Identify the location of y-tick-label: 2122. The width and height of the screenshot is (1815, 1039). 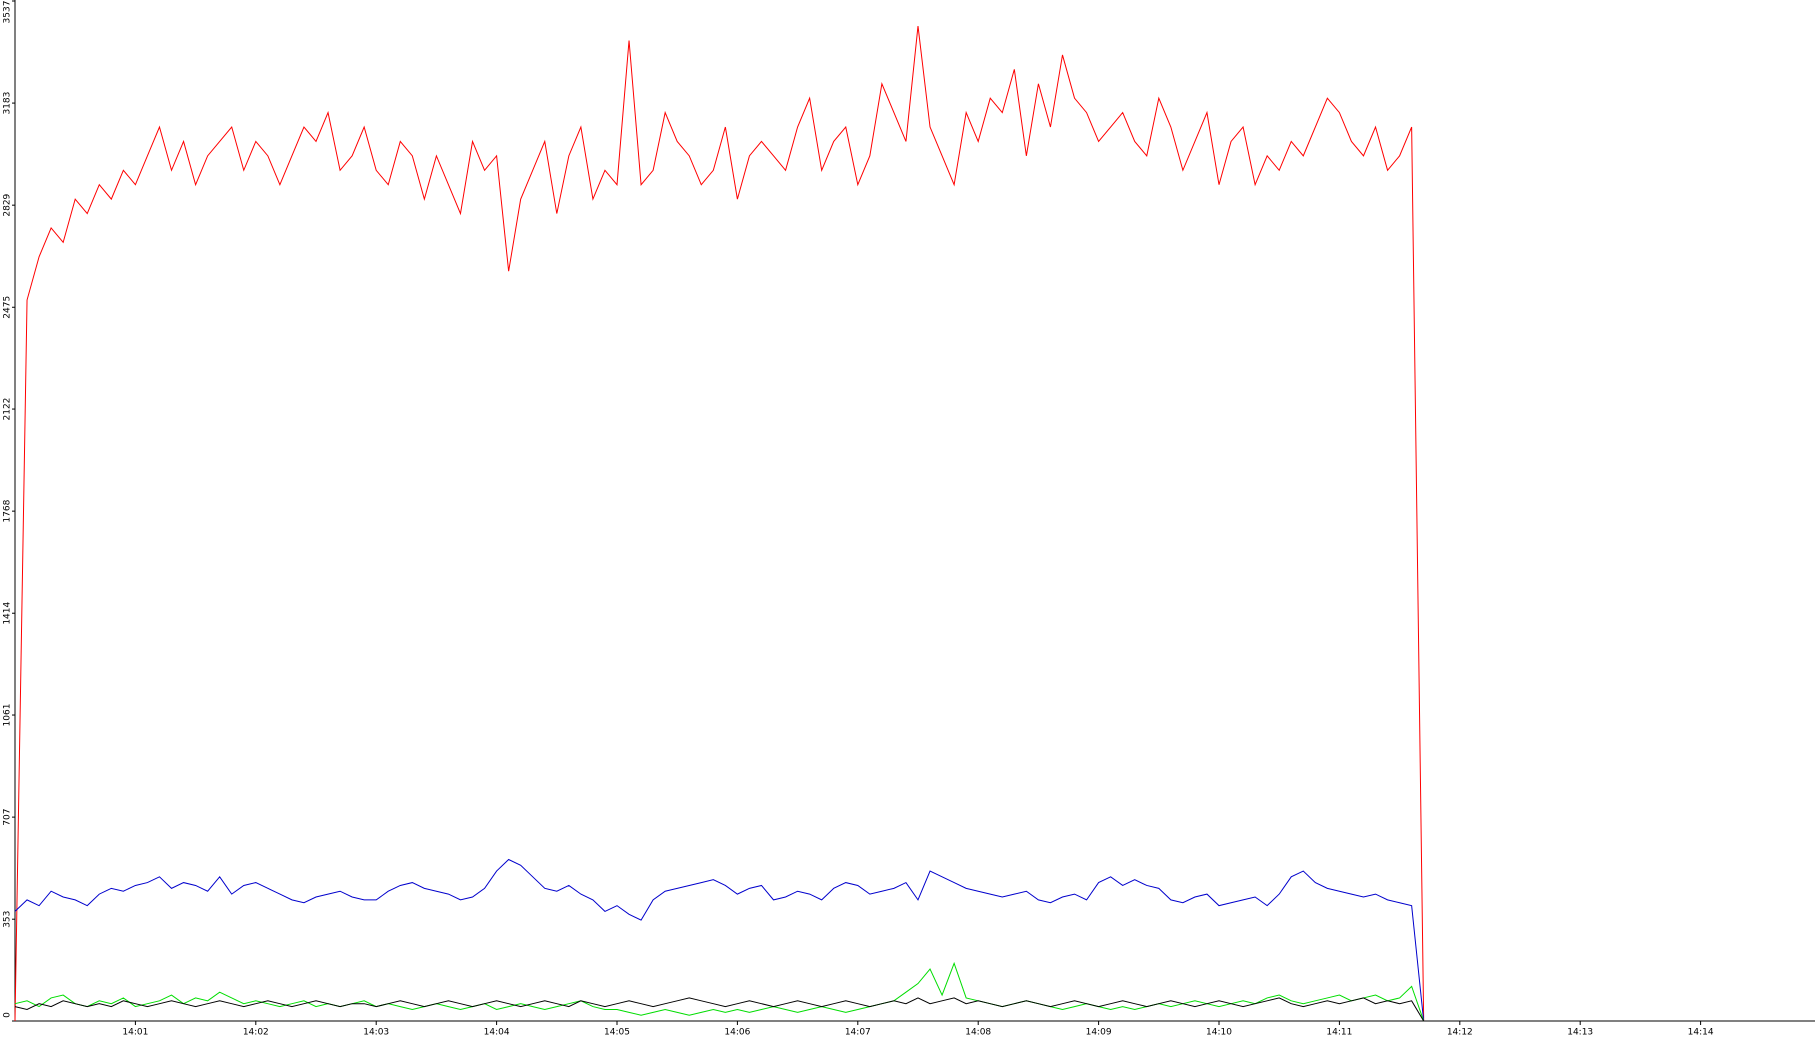
(8, 409).